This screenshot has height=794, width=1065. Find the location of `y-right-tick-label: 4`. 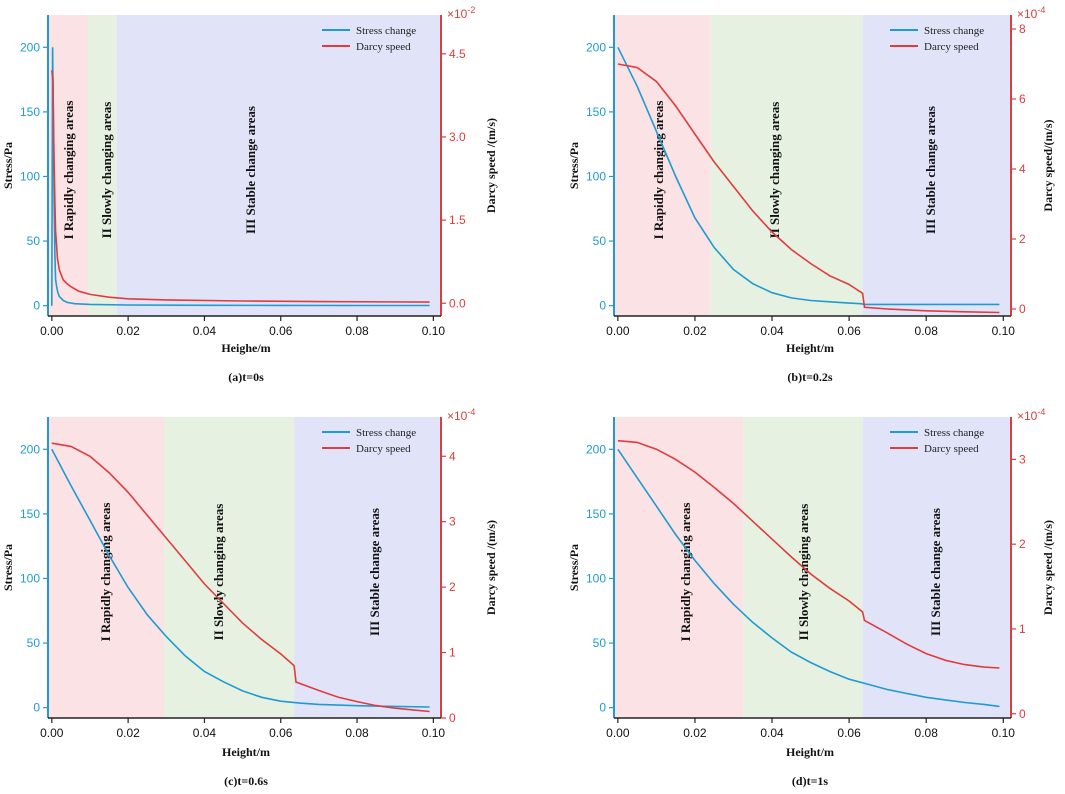

y-right-tick-label: 4 is located at coordinates (452, 456).